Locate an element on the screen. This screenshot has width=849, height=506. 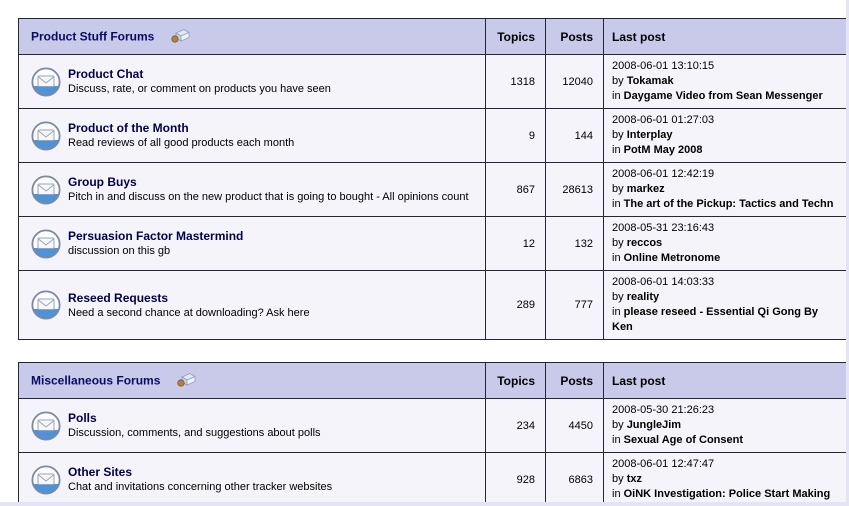
category-header-cell: Product Stuff Forums is located at coordinates (252, 36).